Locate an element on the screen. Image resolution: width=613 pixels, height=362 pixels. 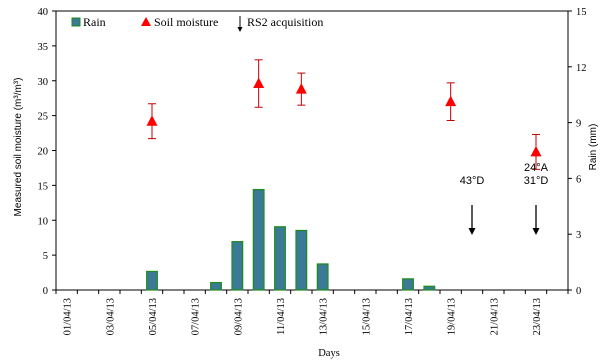
rs2-label: 24°A is located at coordinates (536, 168).